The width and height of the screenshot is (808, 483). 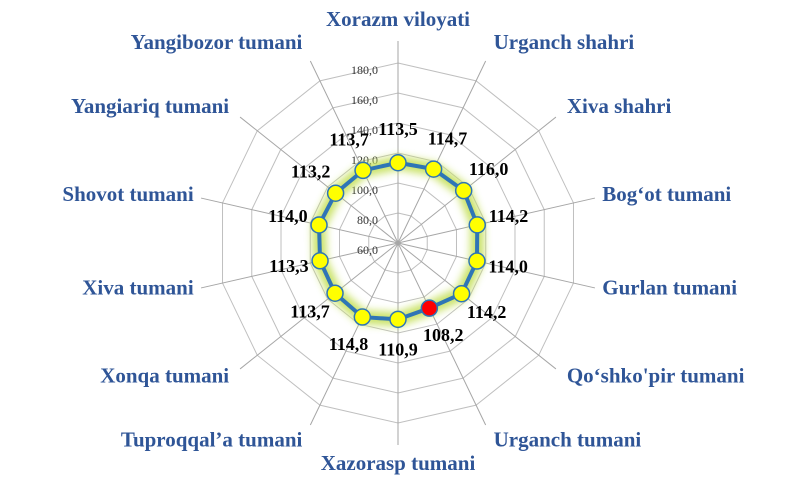 What do you see at coordinates (364, 130) in the screenshot?
I see `y-tick-label: 140,0` at bounding box center [364, 130].